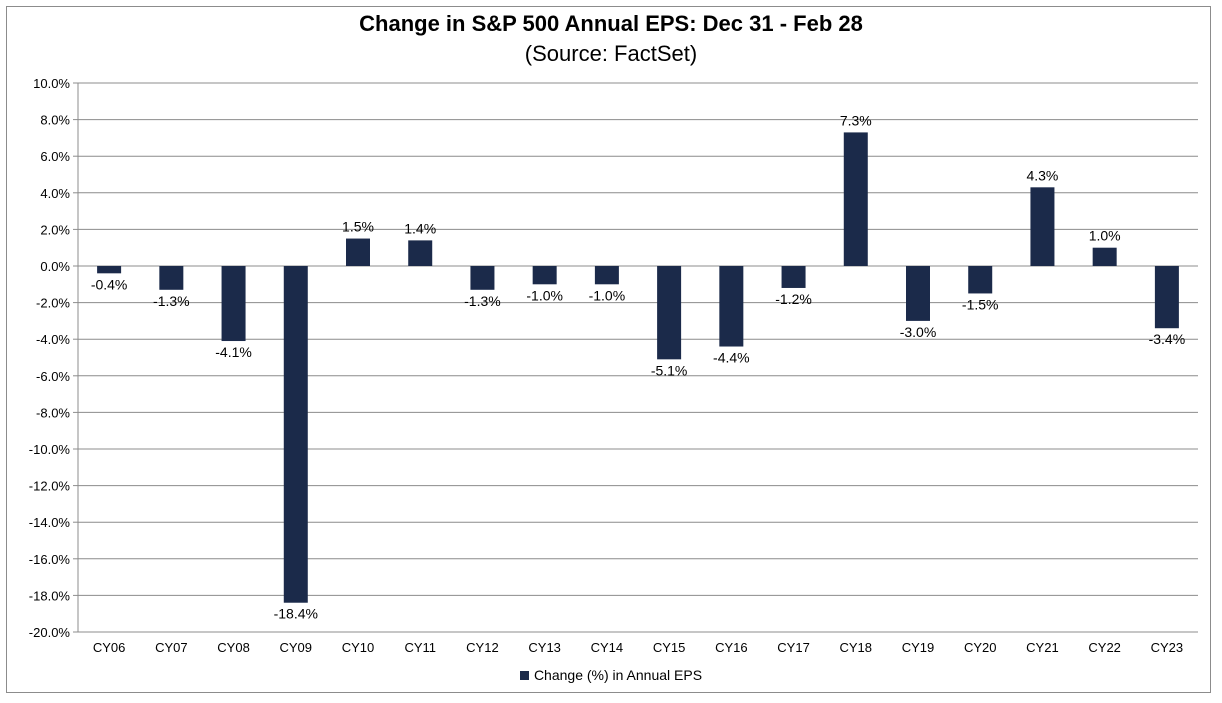  What do you see at coordinates (918, 332) in the screenshot?
I see `data-label: -3.0%` at bounding box center [918, 332].